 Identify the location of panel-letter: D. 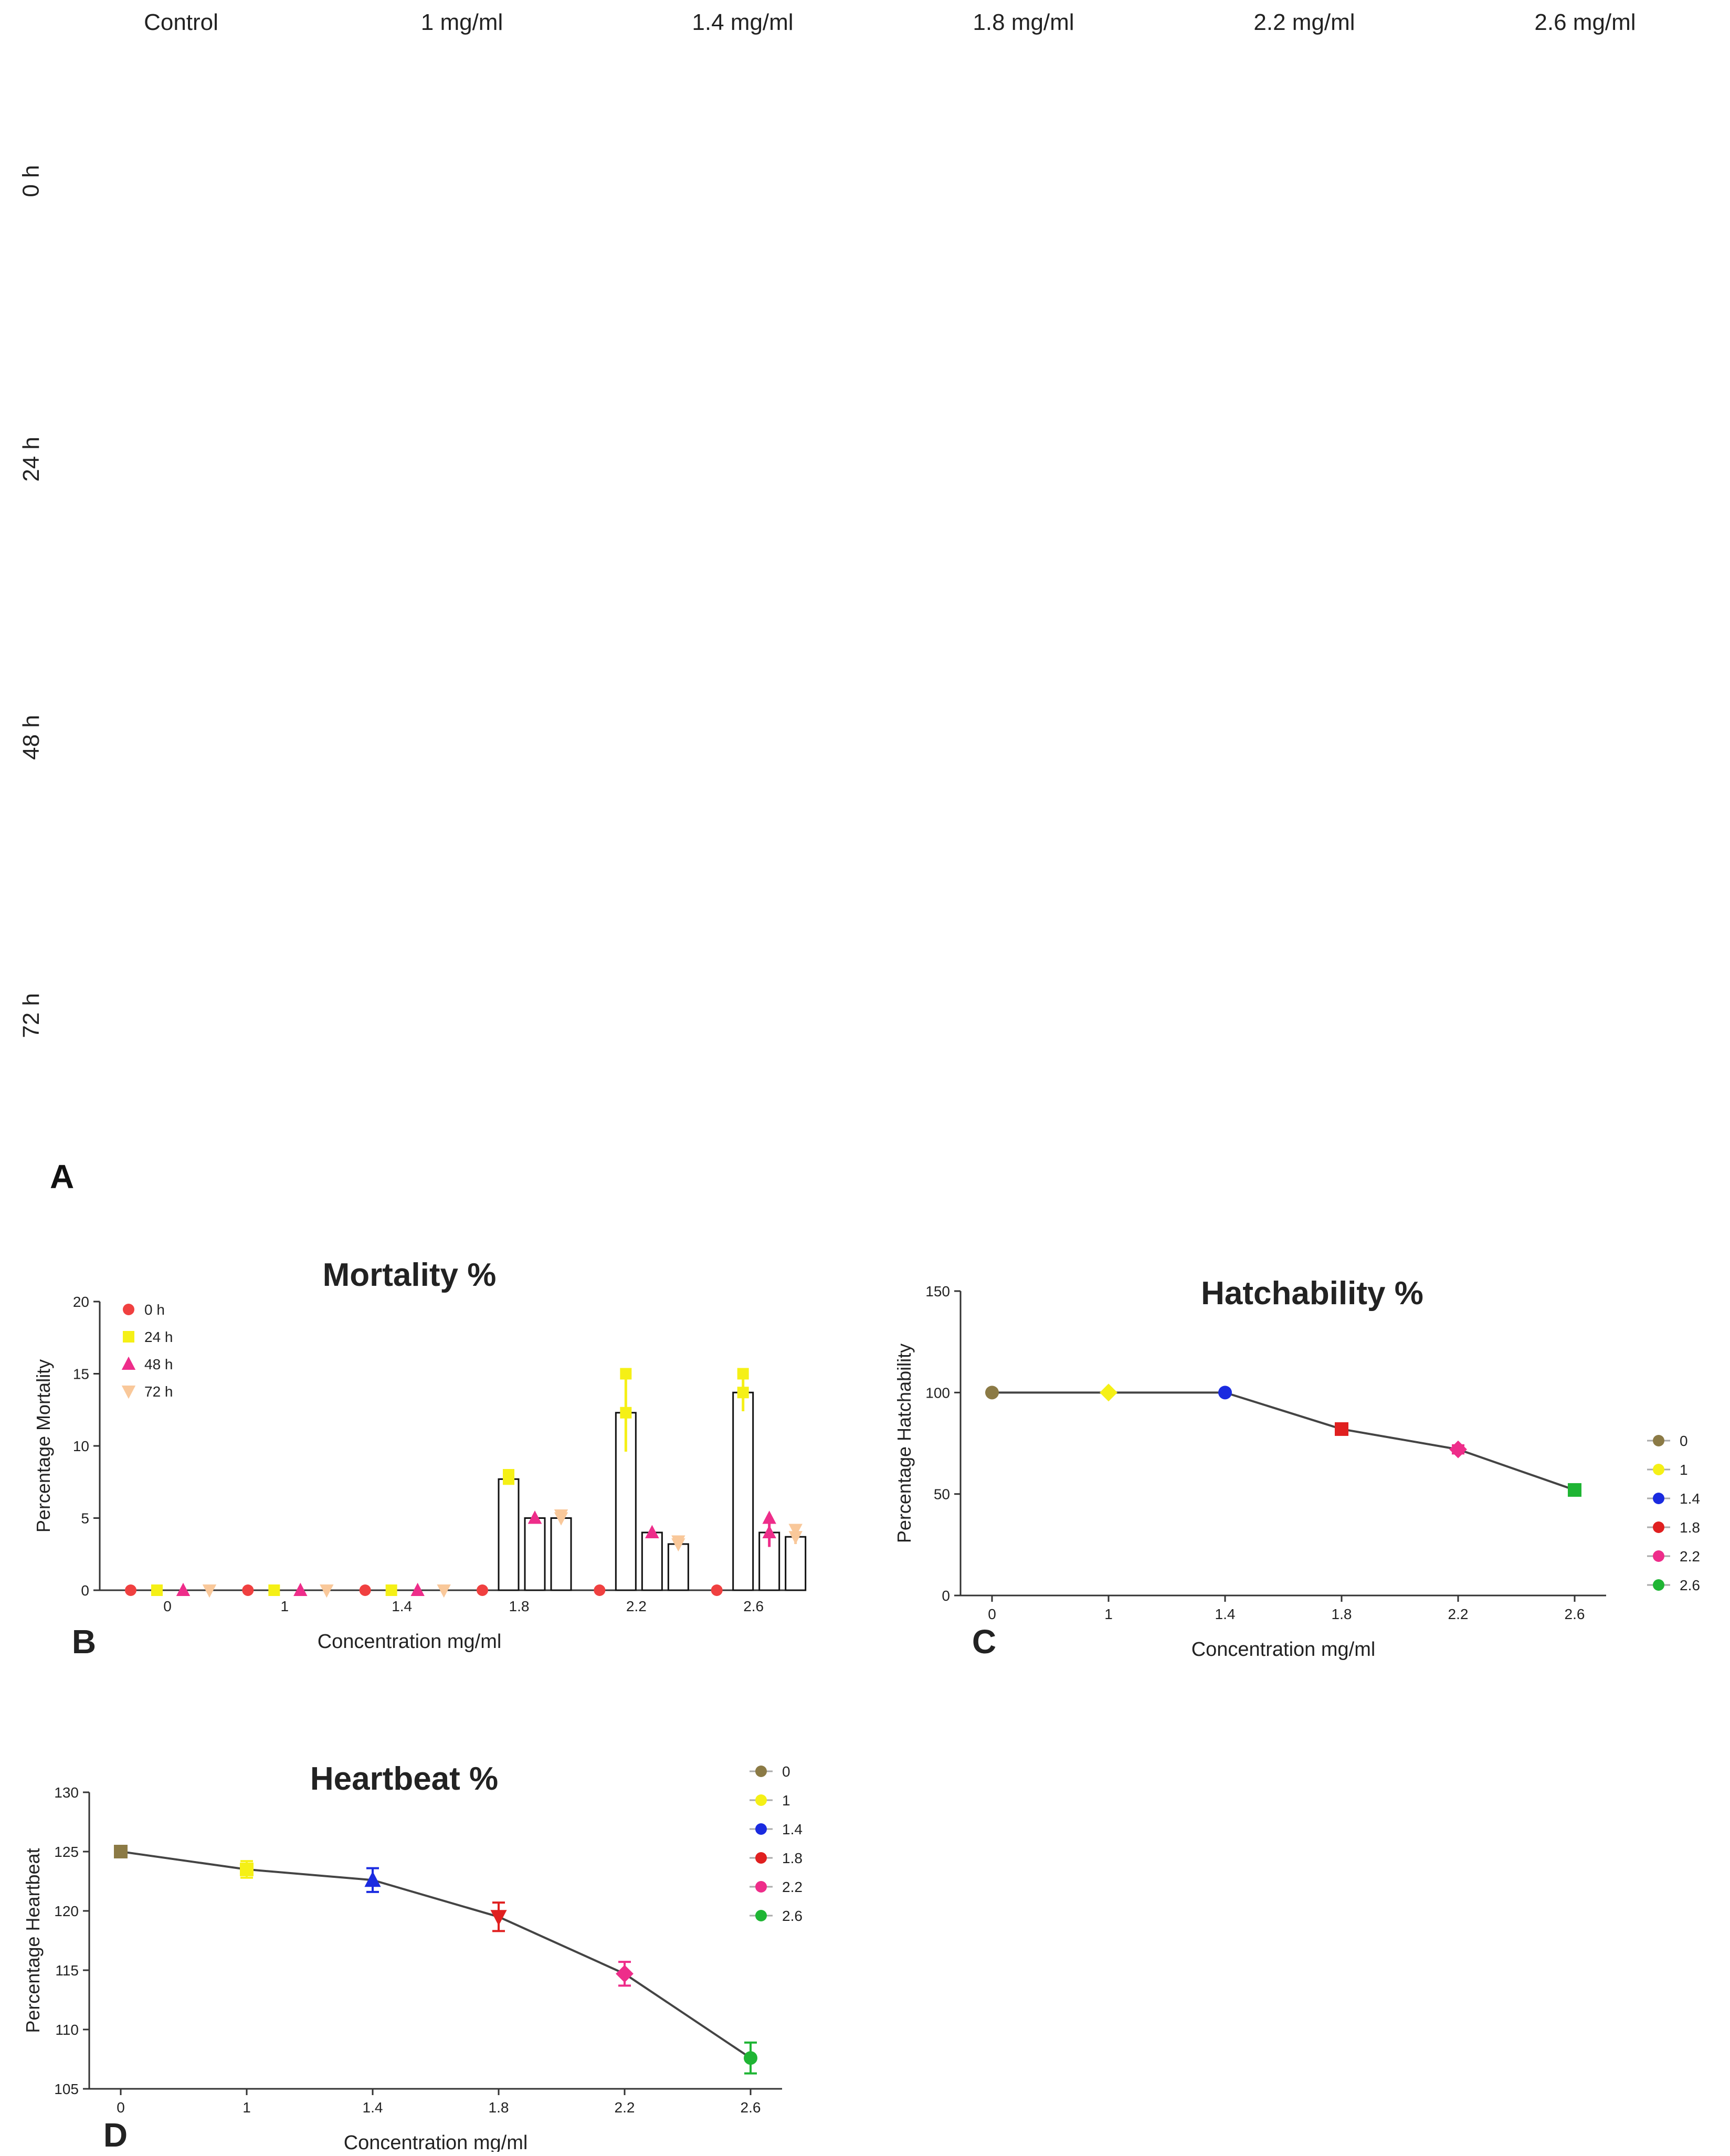
(115, 2134).